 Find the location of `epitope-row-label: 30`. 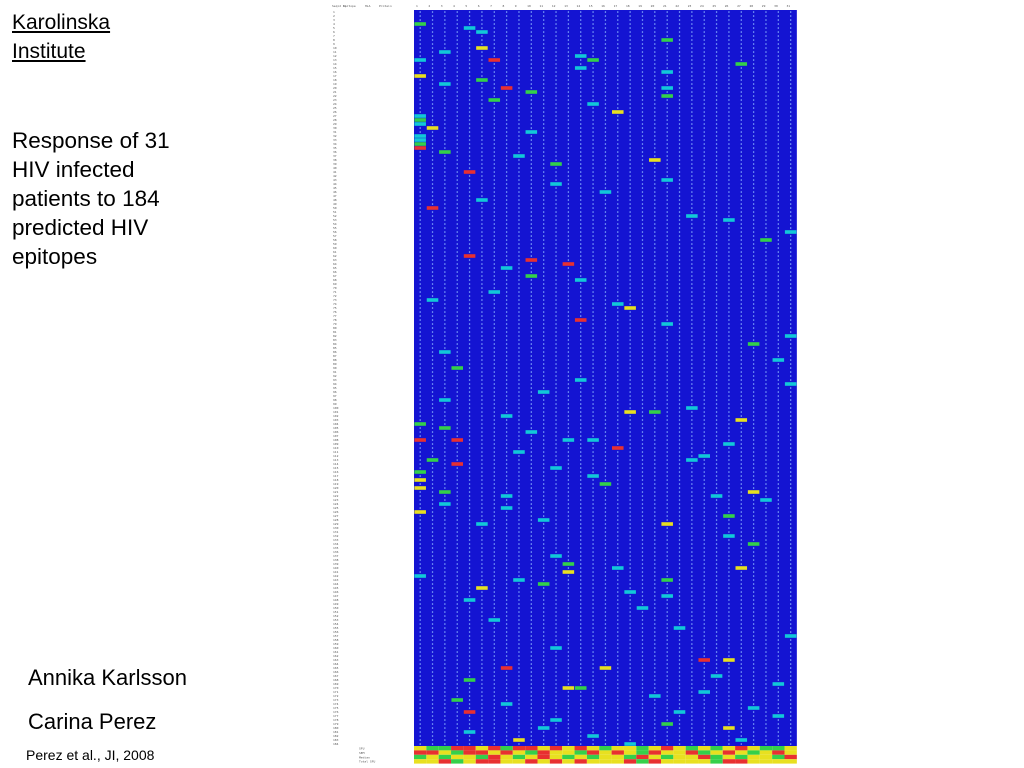

epitope-row-label: 30 is located at coordinates (335, 128).